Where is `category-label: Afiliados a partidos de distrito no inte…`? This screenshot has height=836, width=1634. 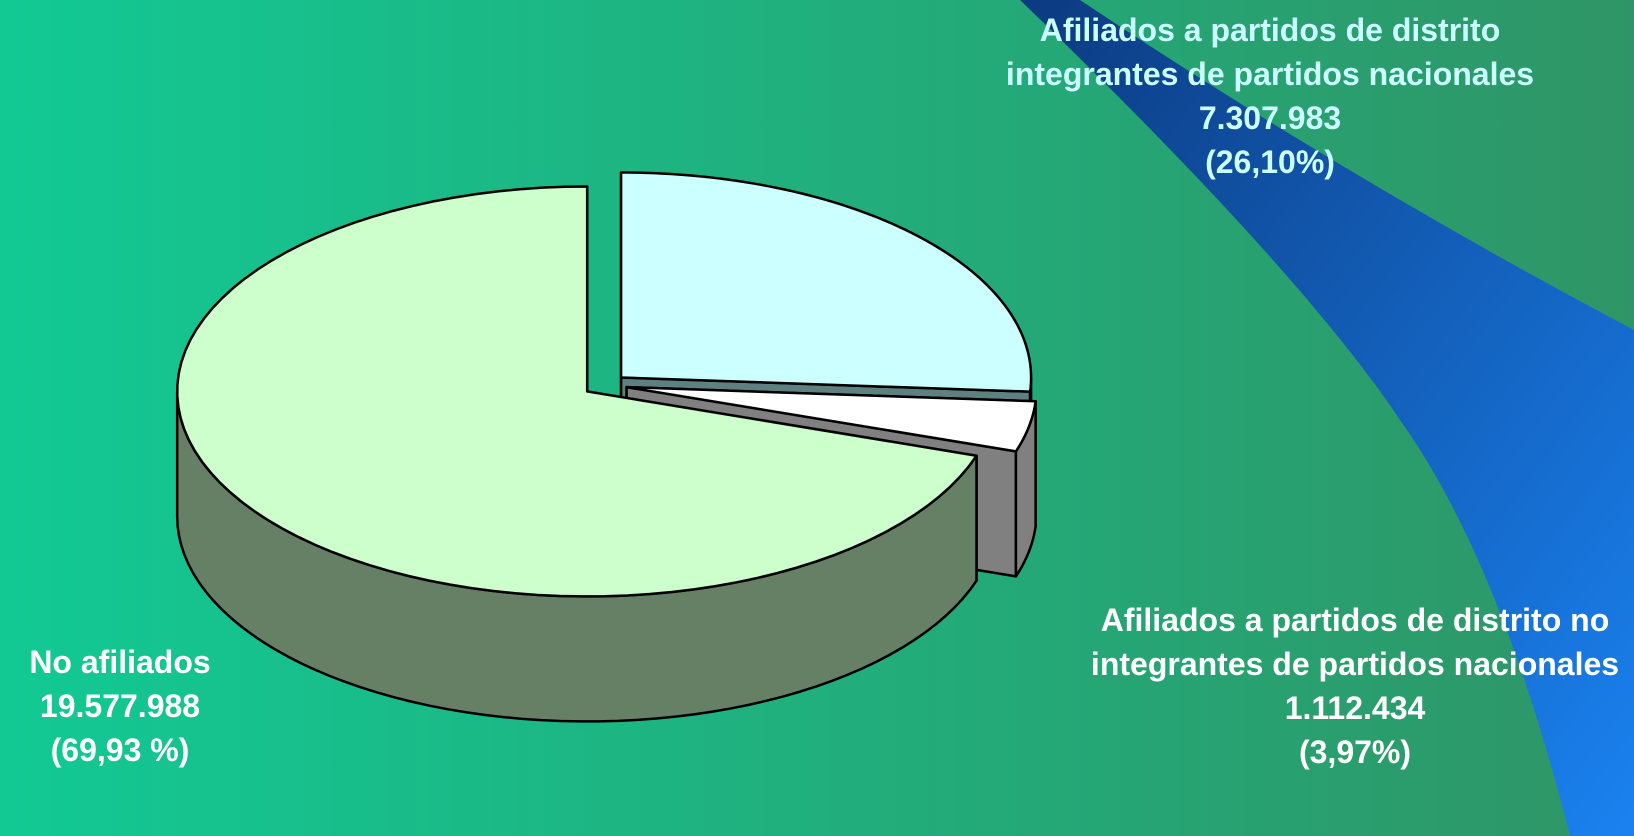 category-label: Afiliados a partidos de distrito no inte… is located at coordinates (1355, 642).